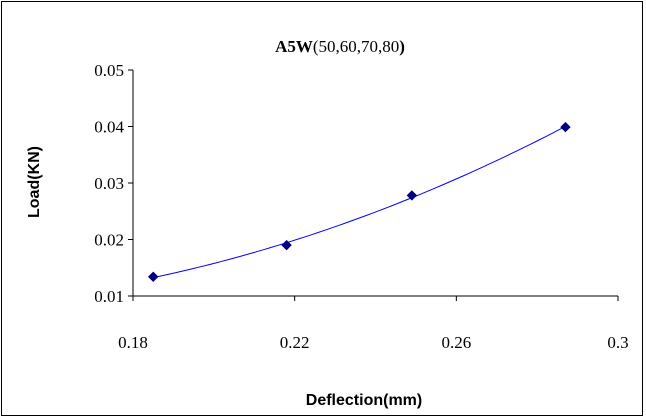  I want to click on chart-title-rest: (50,60,70,80, so click(356, 46).